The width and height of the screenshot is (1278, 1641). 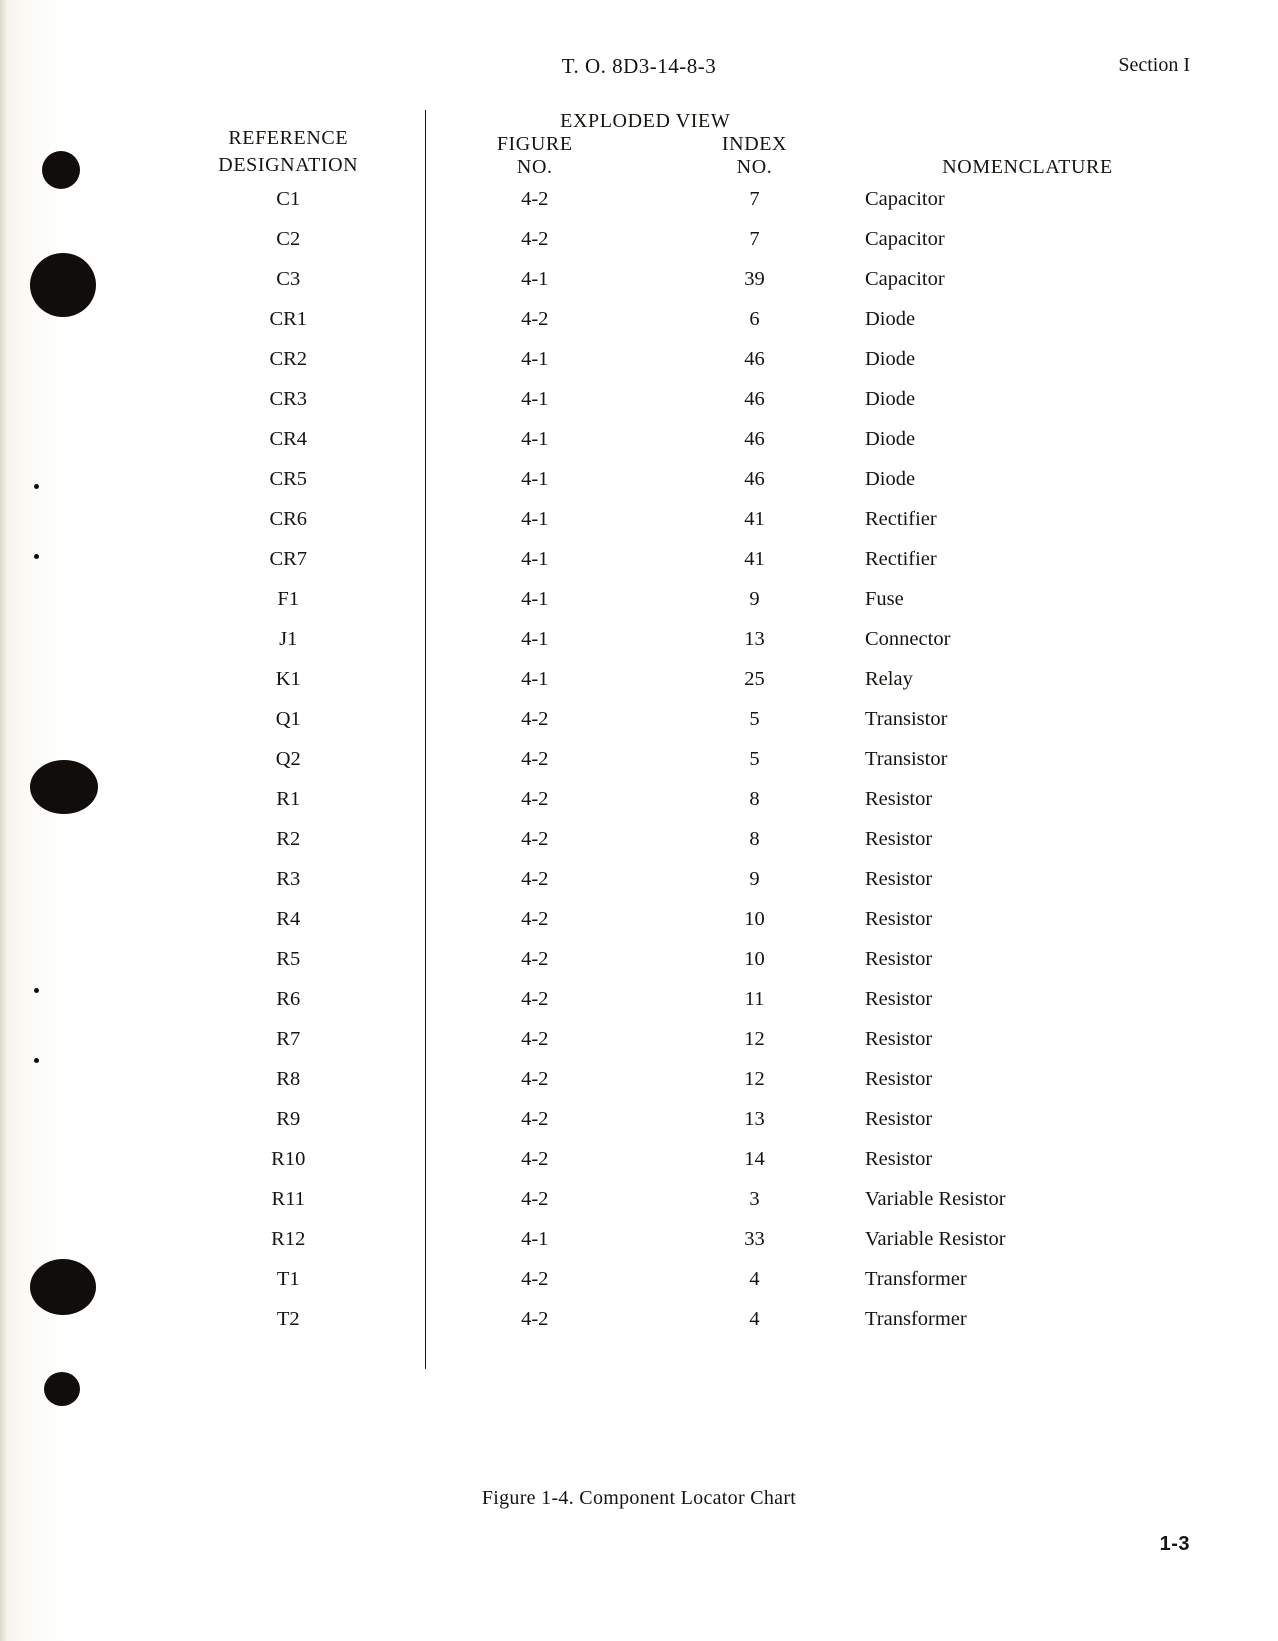 I want to click on cell-reference-designation: F1, so click(x=288, y=598).